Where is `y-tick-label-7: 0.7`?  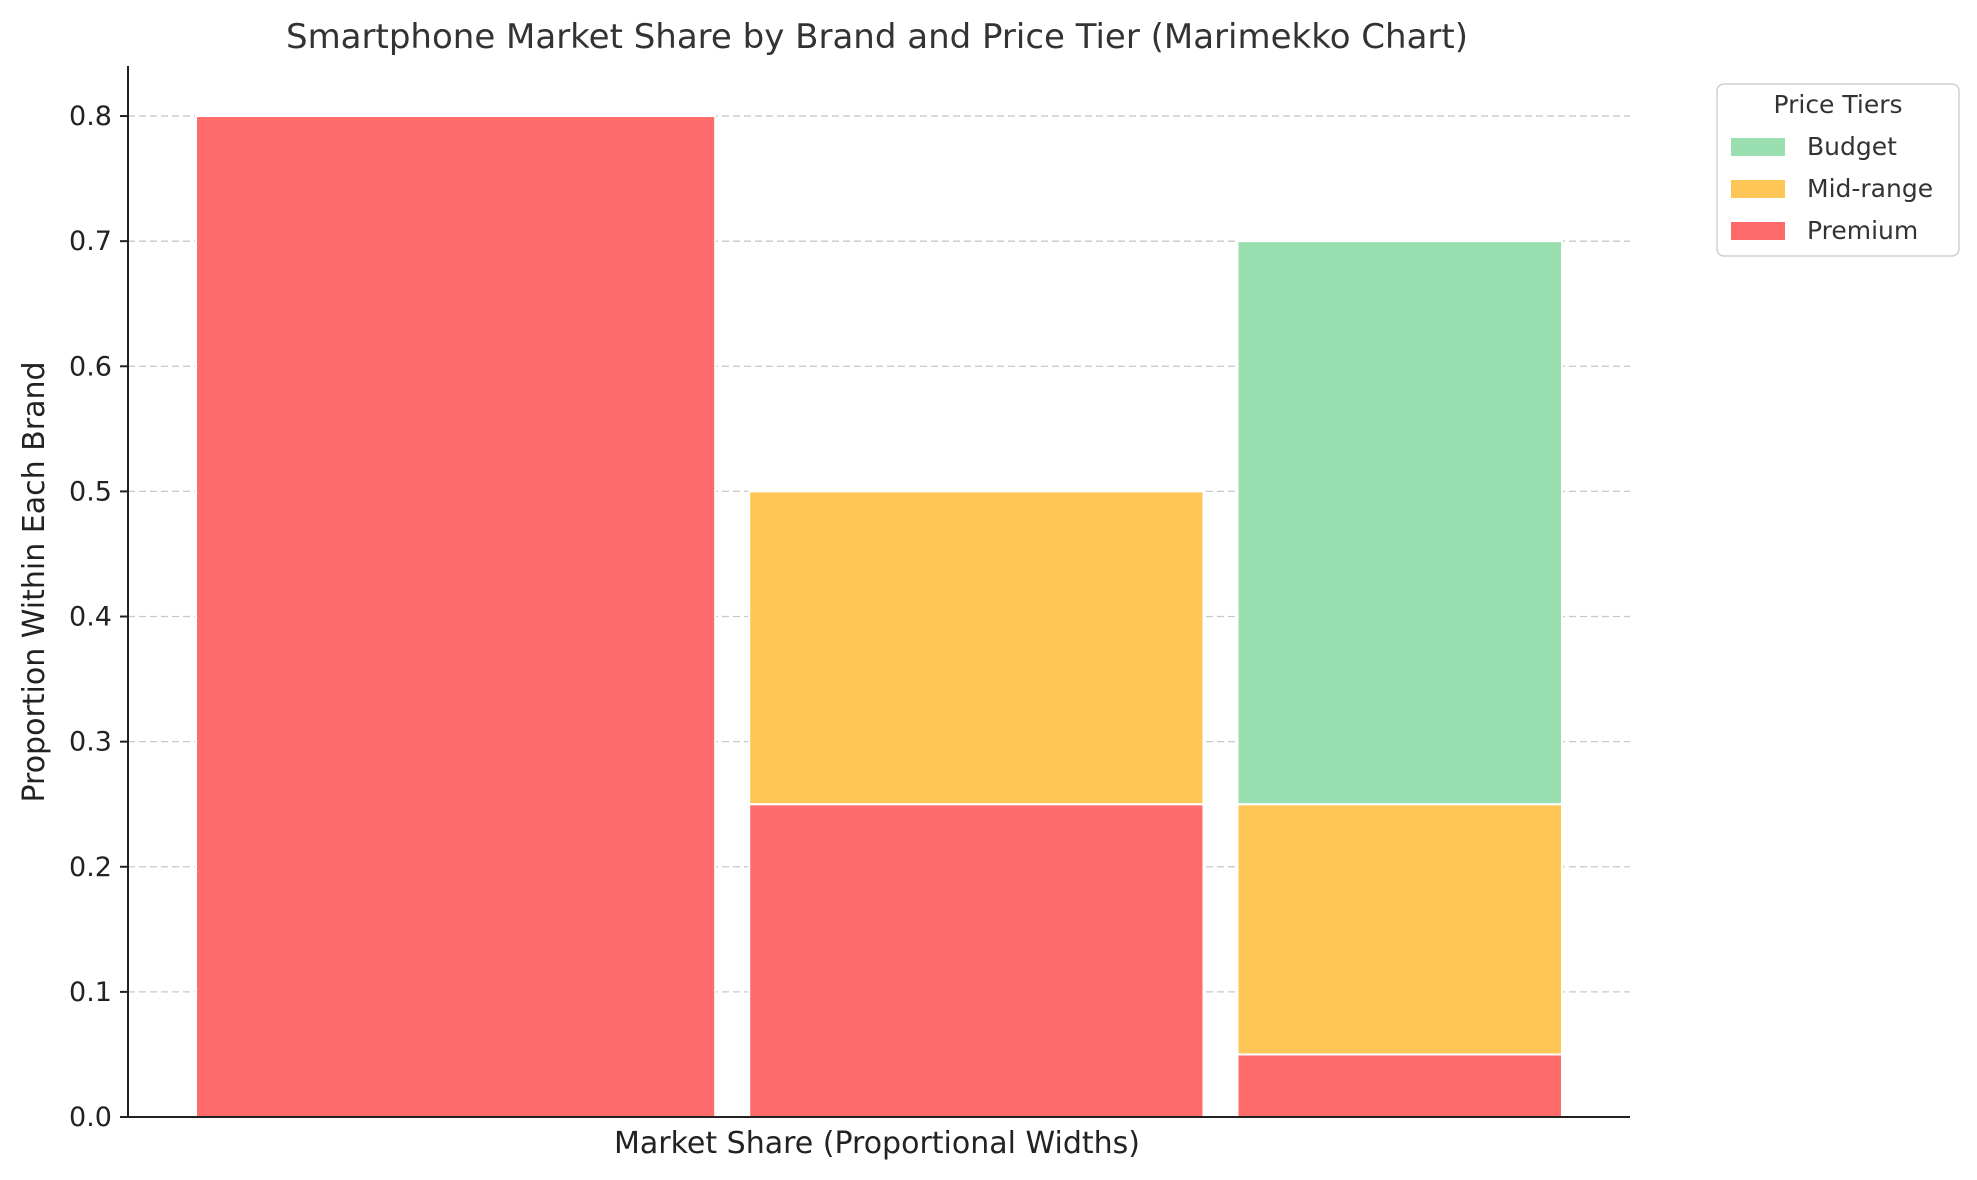 y-tick-label-7: 0.7 is located at coordinates (90, 241).